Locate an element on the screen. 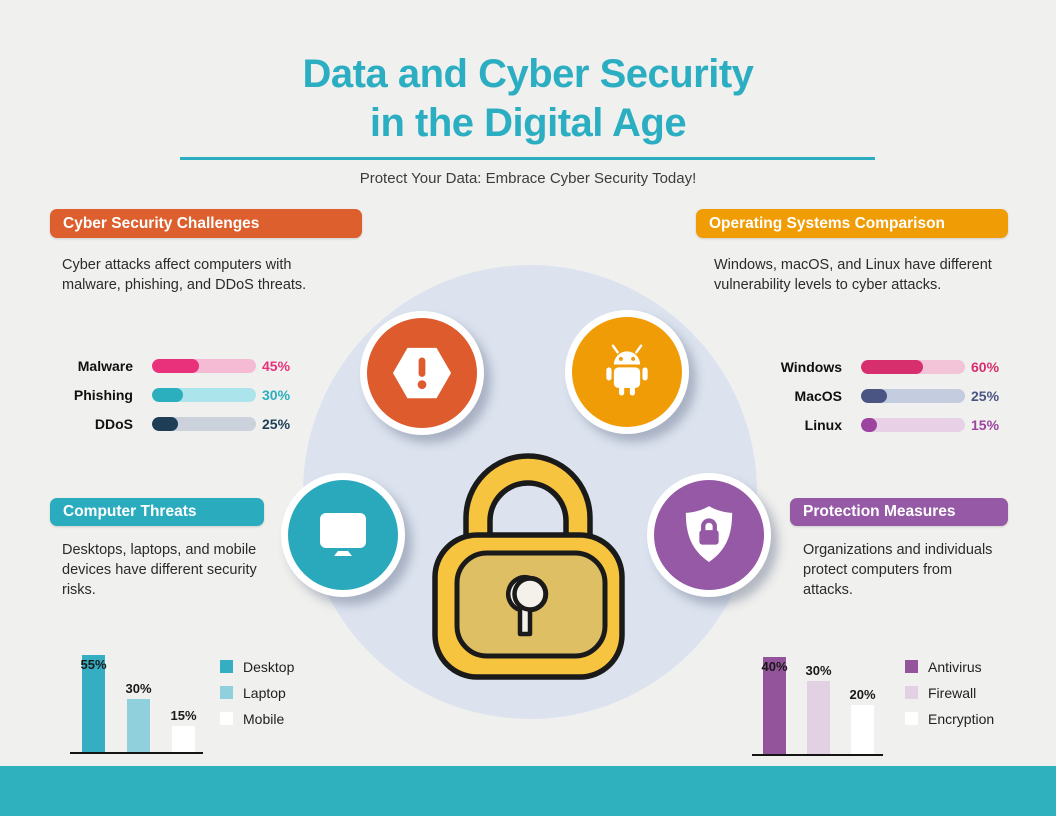 This screenshot has height=816, width=1056. warning-node-circle is located at coordinates (422, 373).